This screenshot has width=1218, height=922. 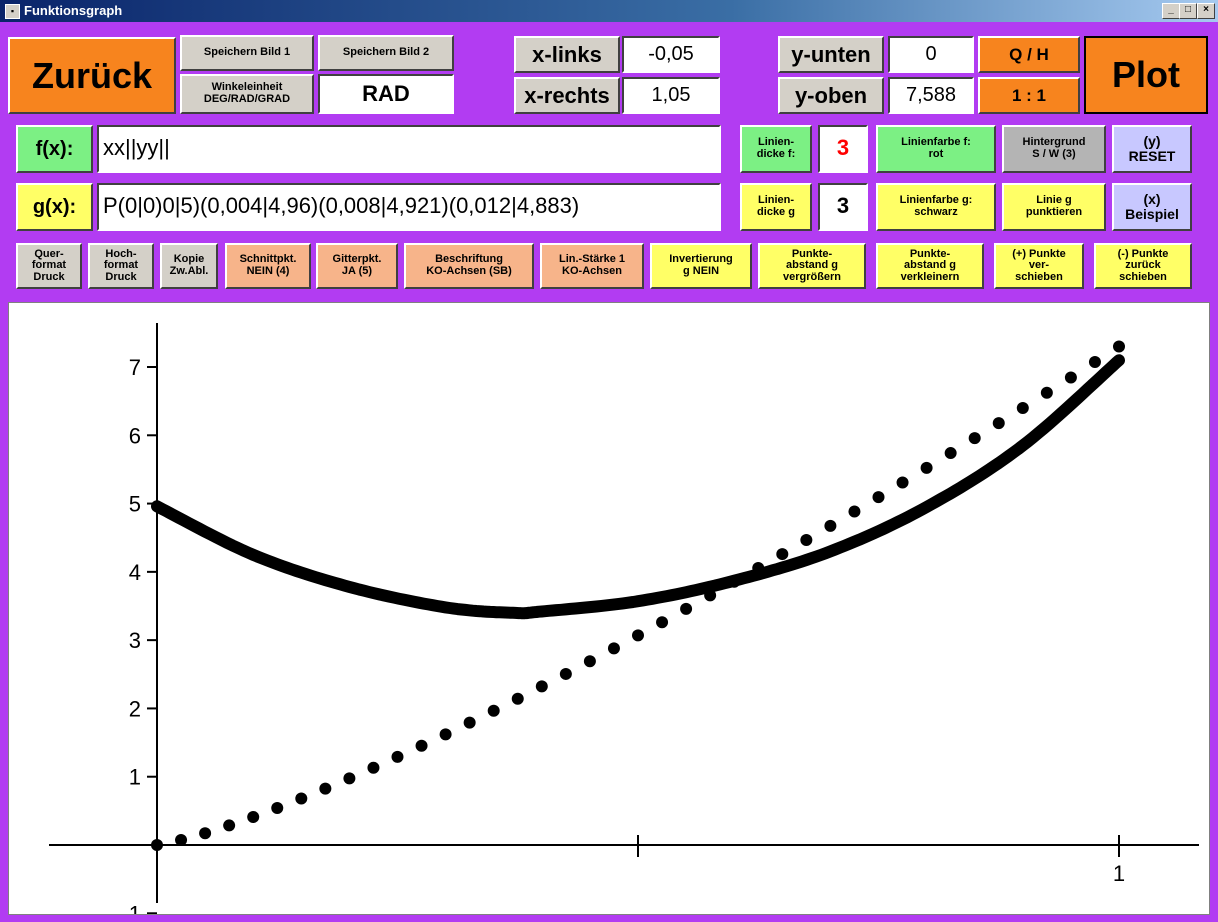 I want to click on gitterpunkt-label-1: Gitterpkt., so click(x=357, y=259).